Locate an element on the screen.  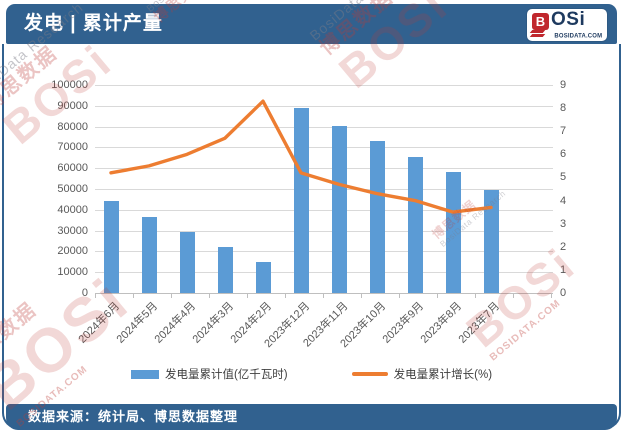
y-axis-label-left: 40000 is located at coordinates (72, 209).